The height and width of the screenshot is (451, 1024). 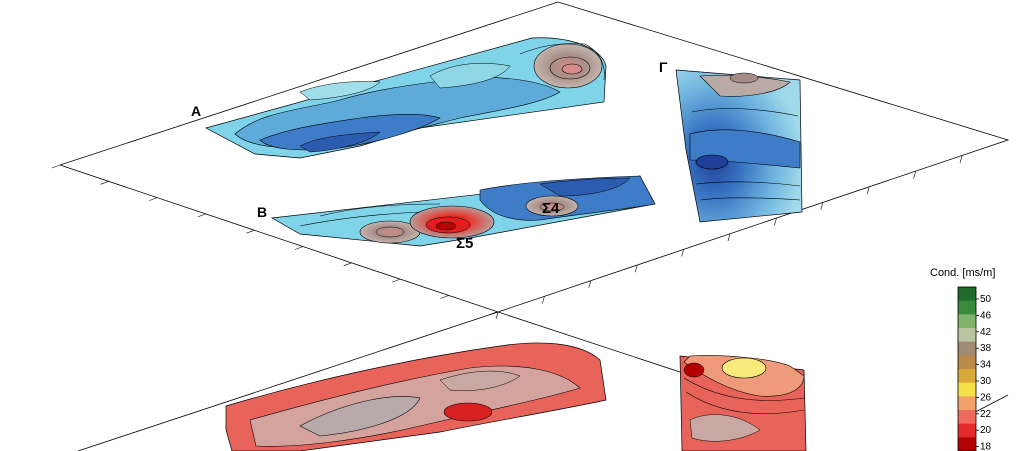 What do you see at coordinates (196, 111) in the screenshot?
I see `area-label-a: A` at bounding box center [196, 111].